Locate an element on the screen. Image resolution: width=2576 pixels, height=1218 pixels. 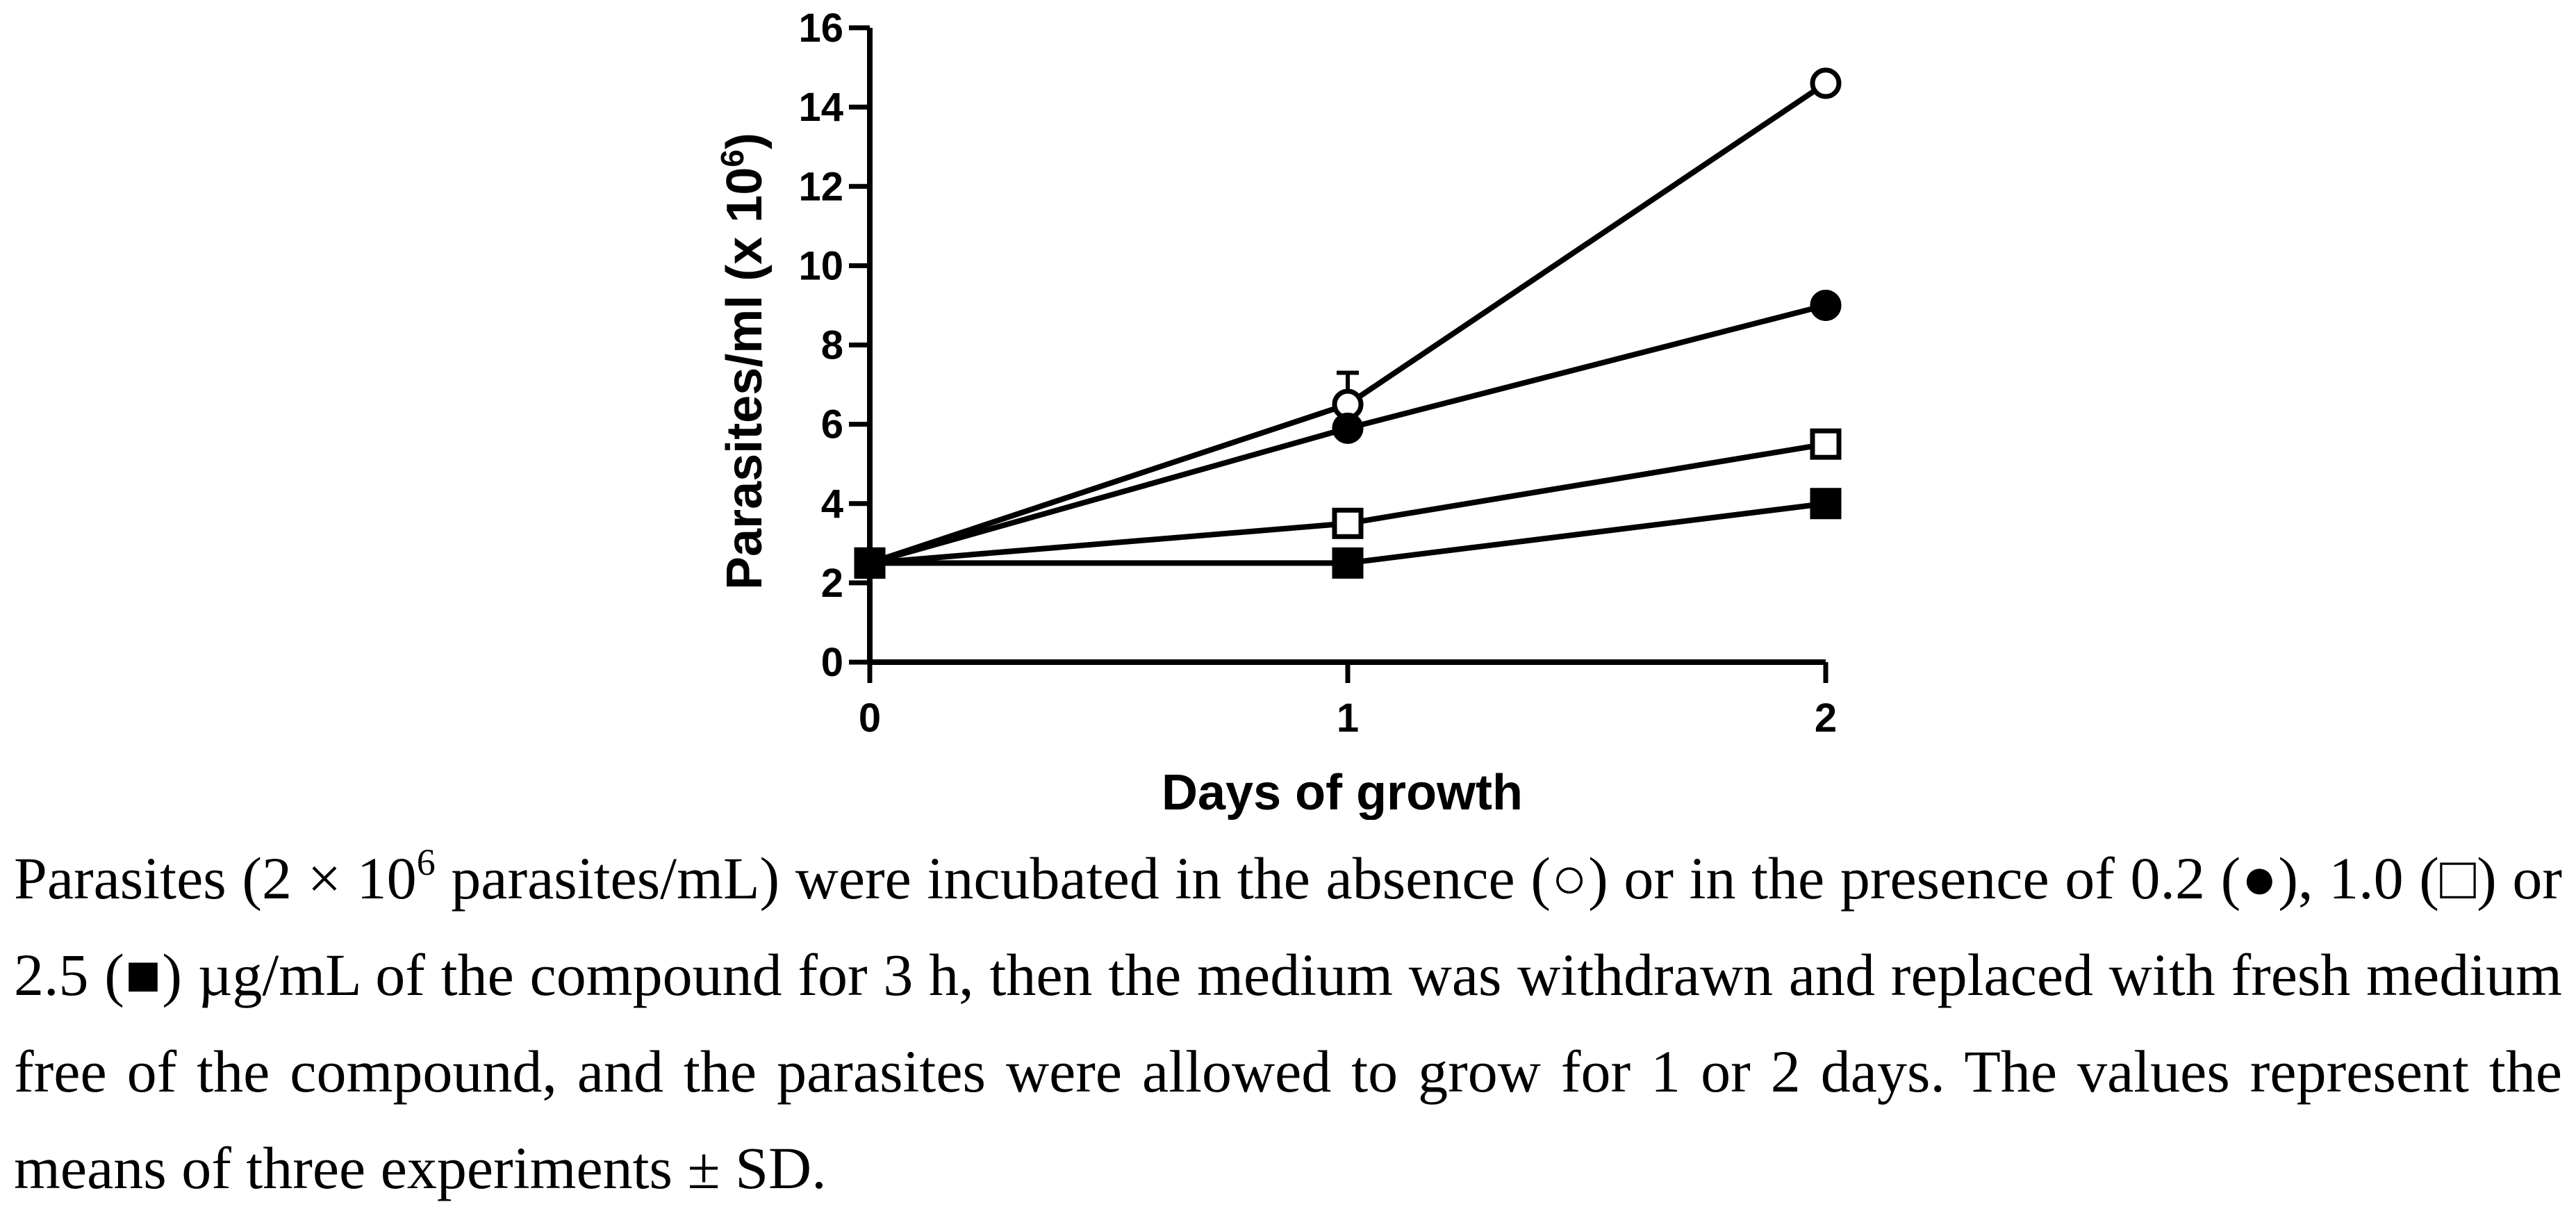
x-tick-label-0: 0 is located at coordinates (870, 718).